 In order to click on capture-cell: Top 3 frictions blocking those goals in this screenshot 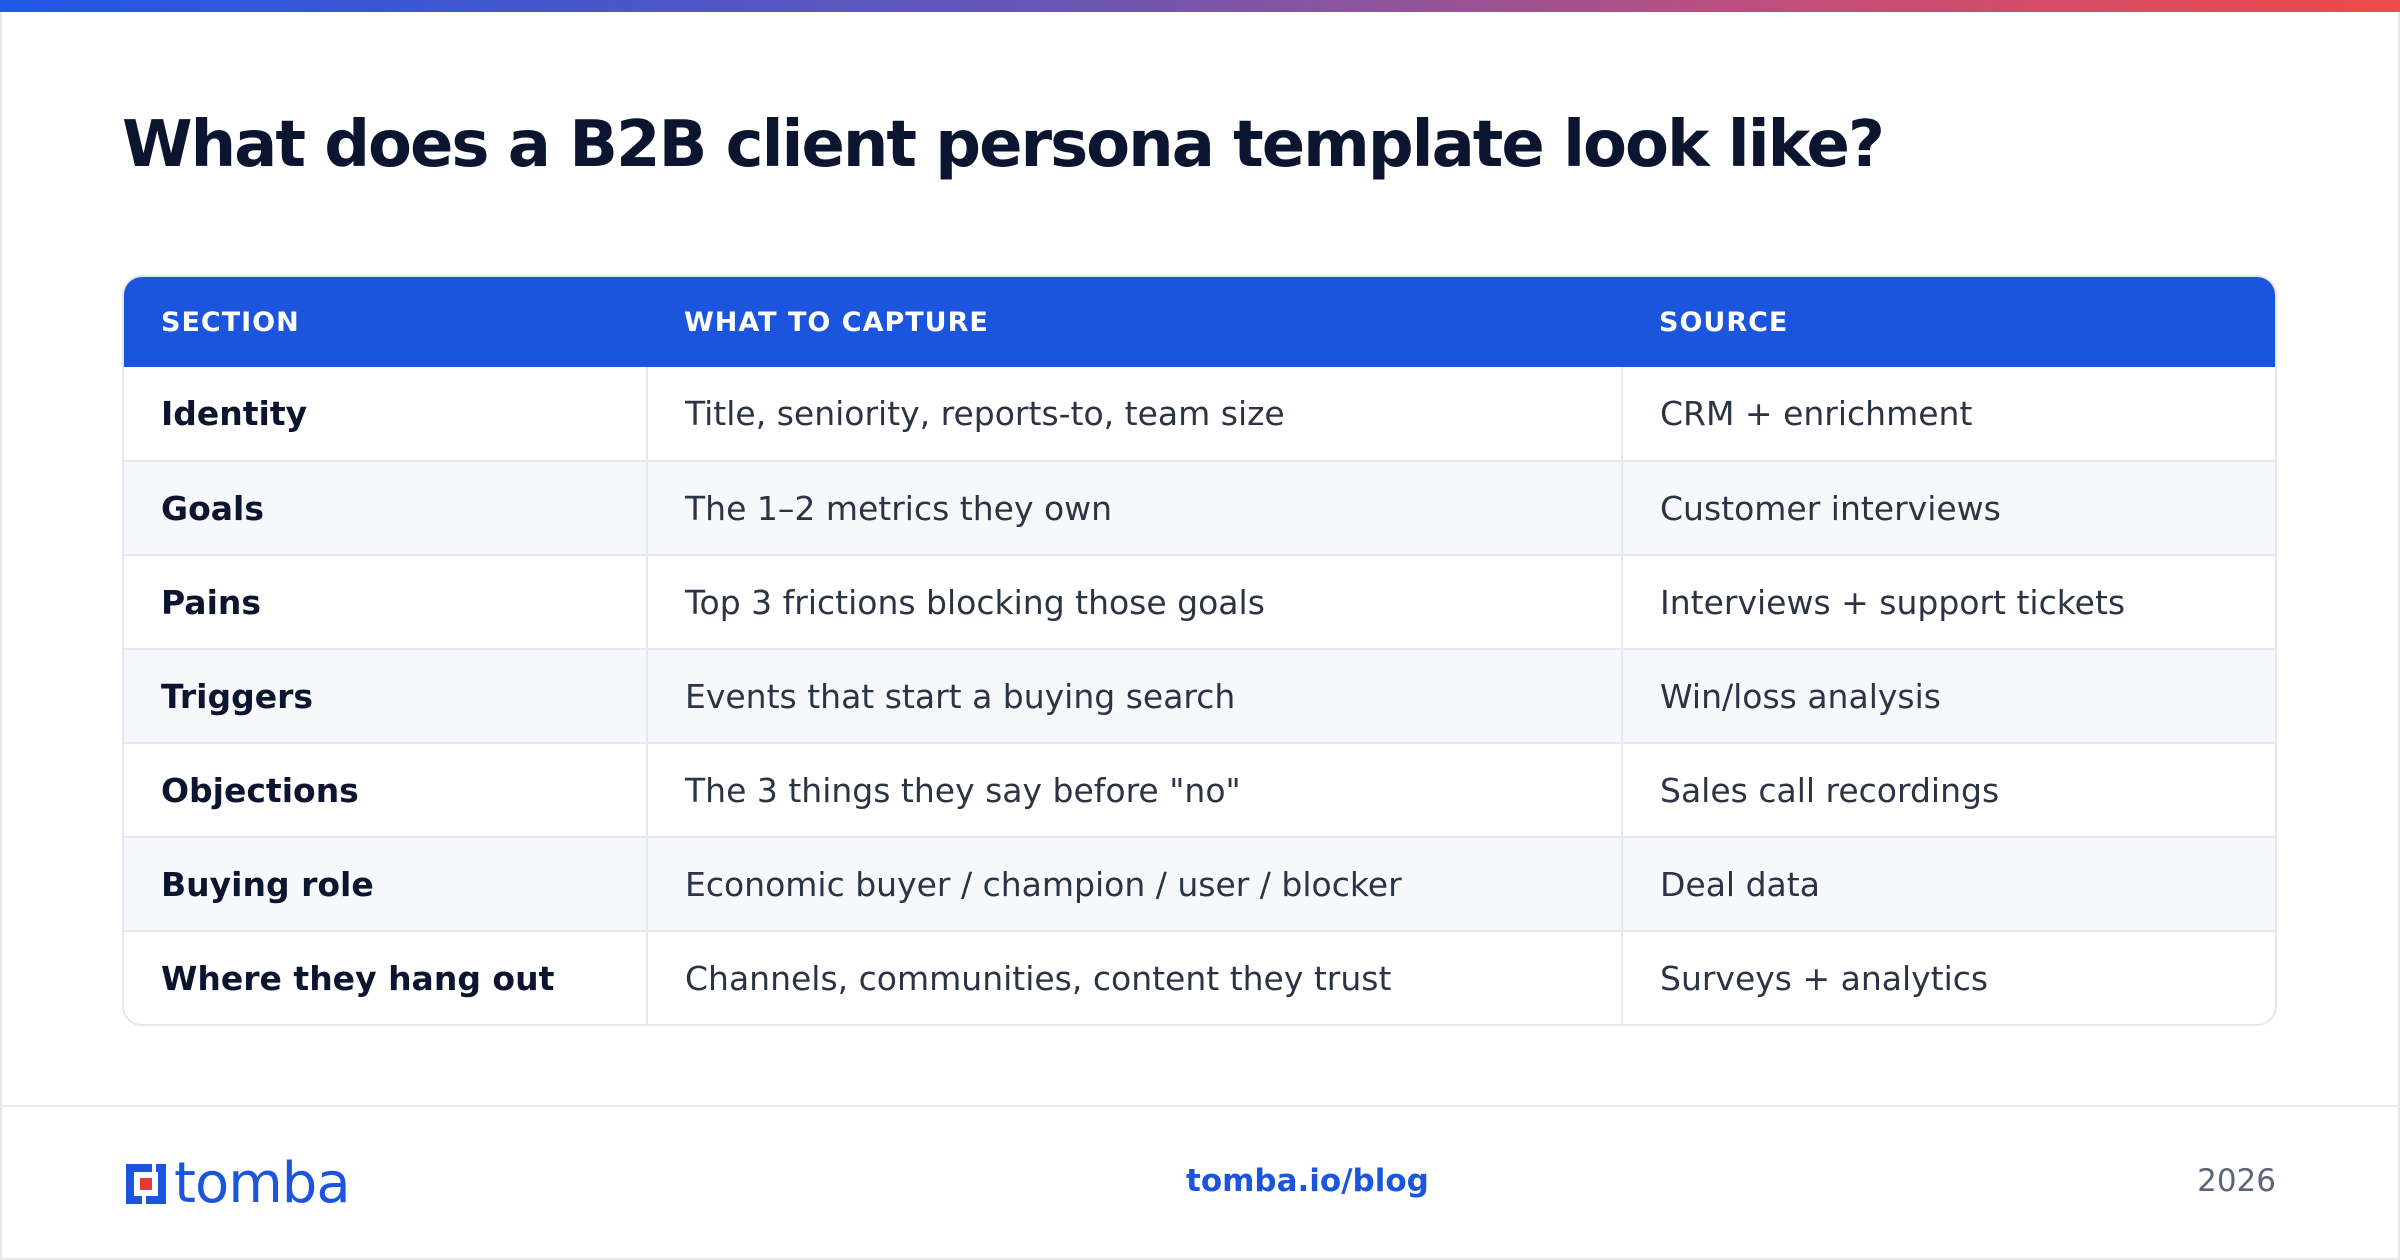, I will do `click(1134, 601)`.